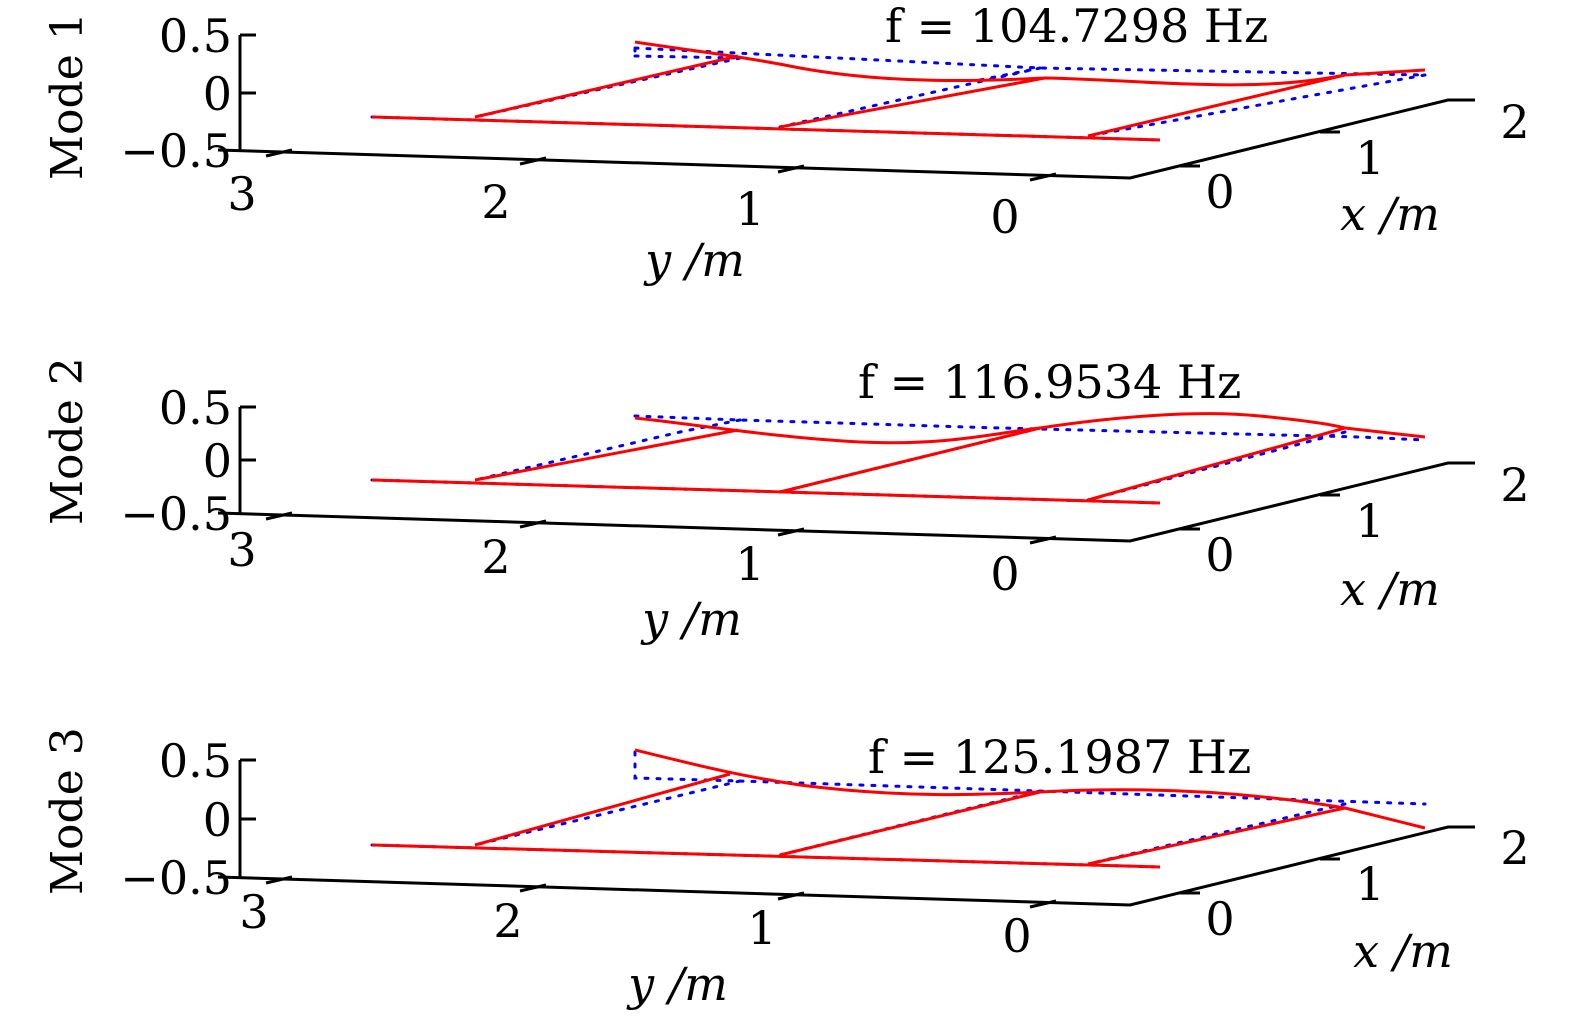  I want to click on panel-1-x-tick-label-1: 1, so click(1369, 158).